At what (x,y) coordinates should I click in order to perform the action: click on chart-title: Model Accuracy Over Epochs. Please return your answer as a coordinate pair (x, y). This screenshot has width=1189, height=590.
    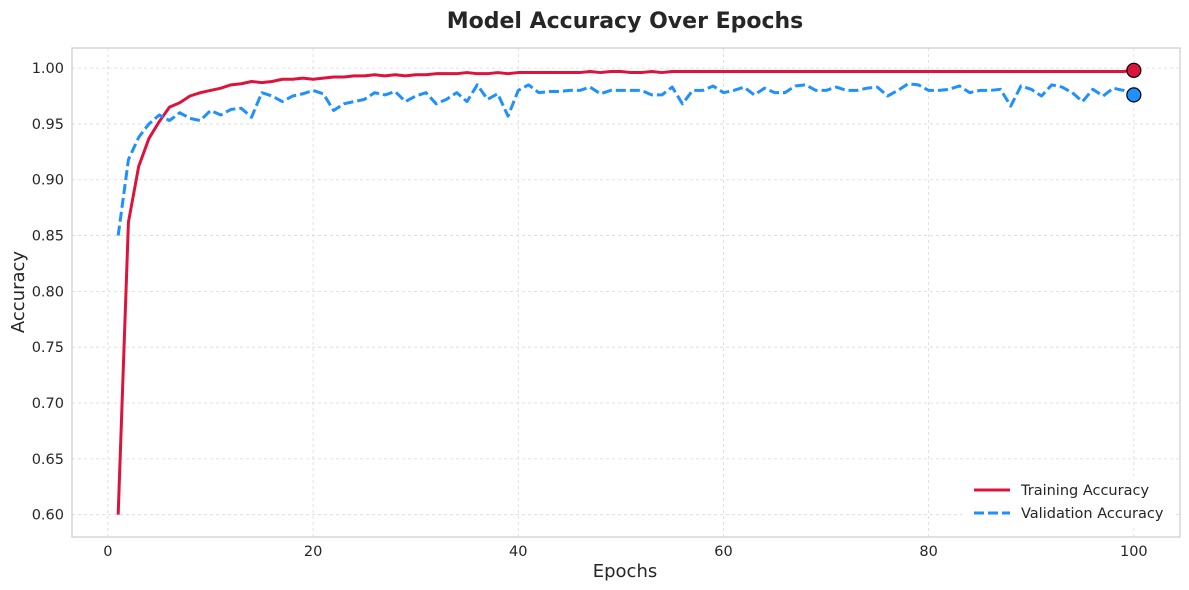
    Looking at the image, I should click on (625, 21).